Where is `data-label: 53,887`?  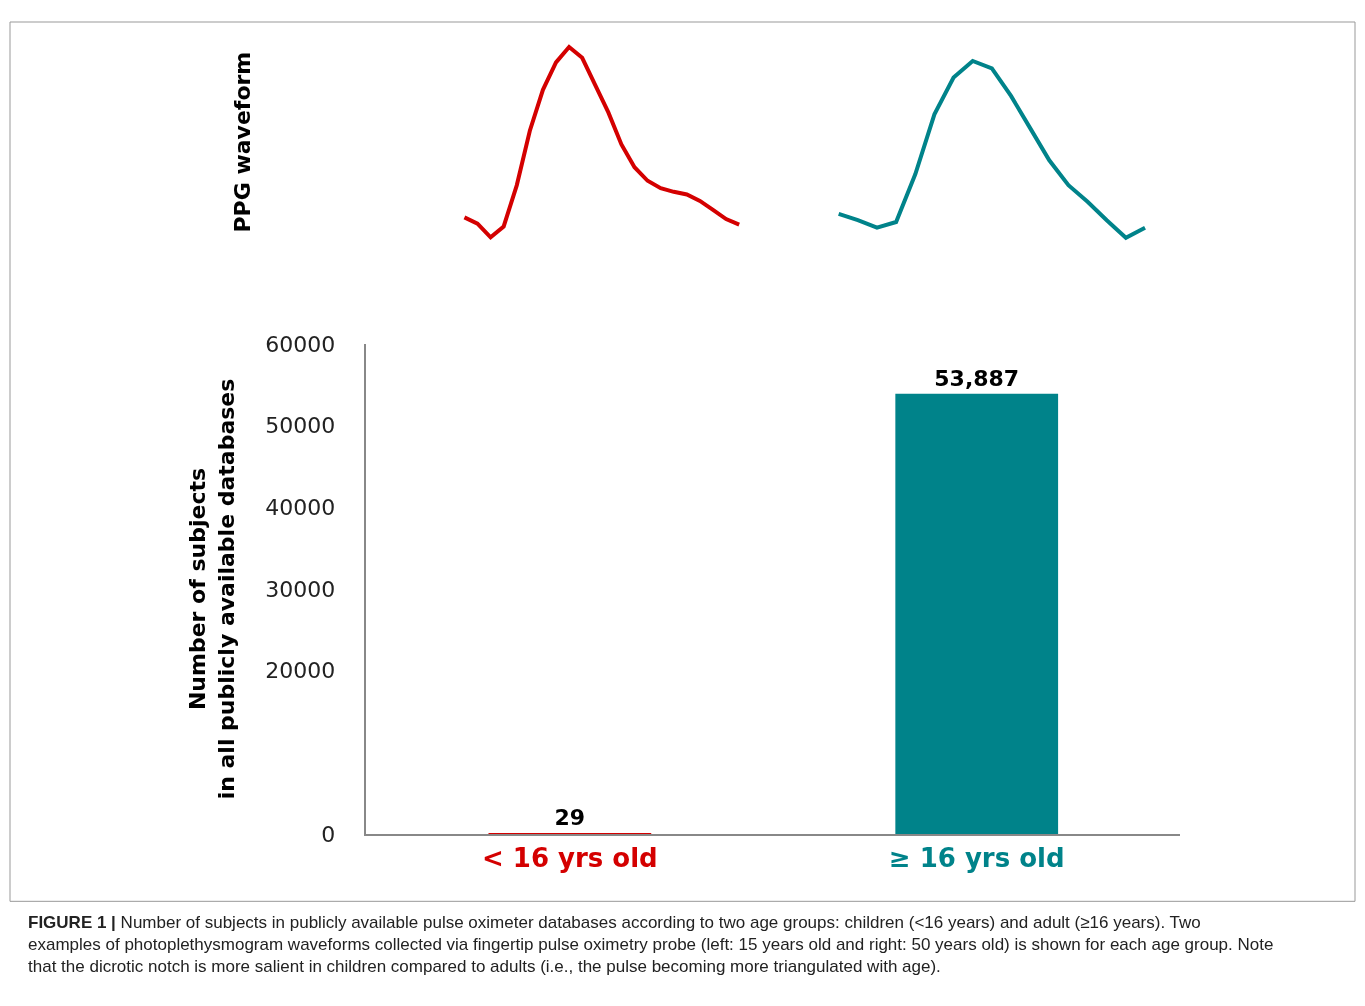 data-label: 53,887 is located at coordinates (977, 378).